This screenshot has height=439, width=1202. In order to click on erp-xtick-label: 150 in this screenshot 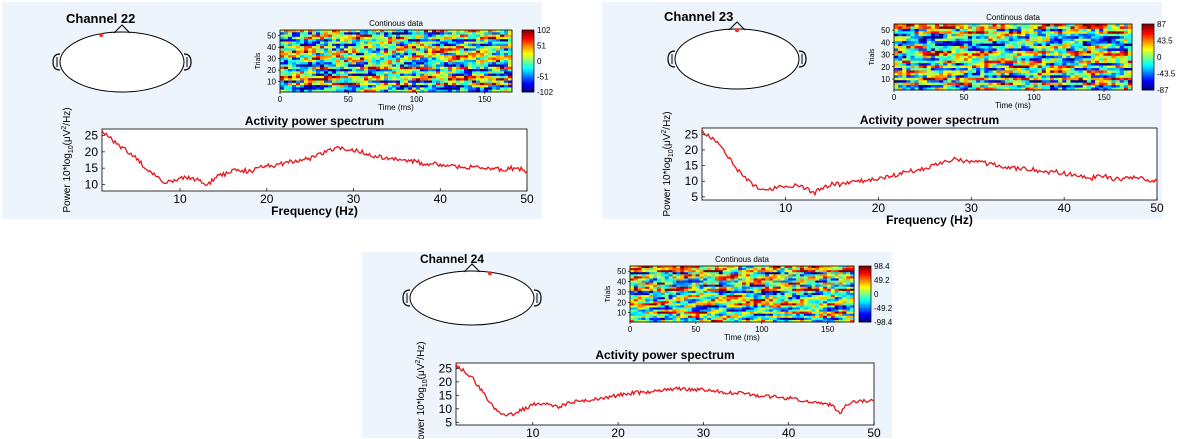, I will do `click(828, 329)`.